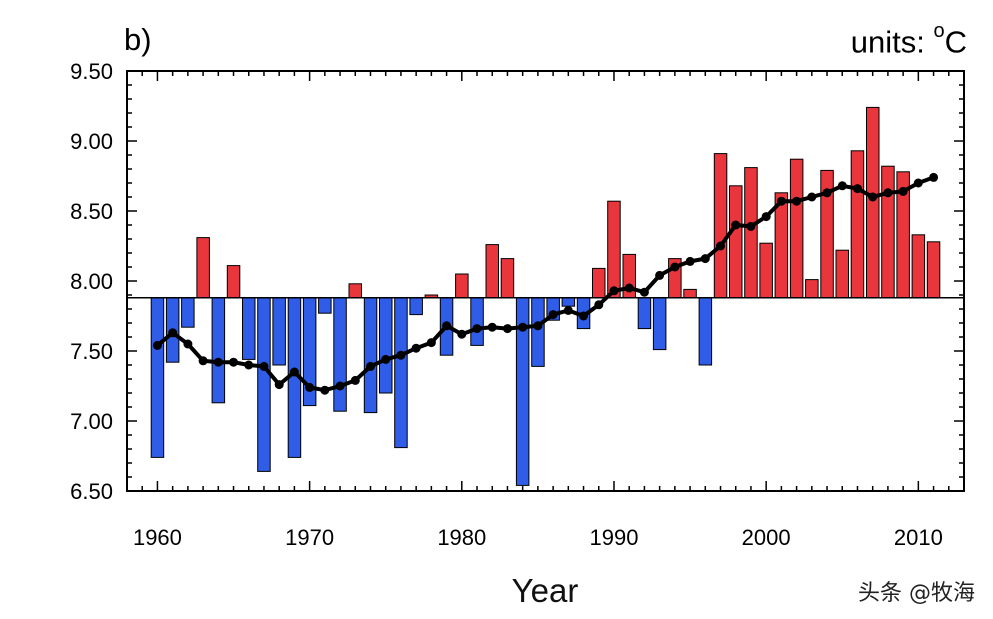 The width and height of the screenshot is (993, 619). What do you see at coordinates (279, 331) in the screenshot?
I see `bar-1968` at bounding box center [279, 331].